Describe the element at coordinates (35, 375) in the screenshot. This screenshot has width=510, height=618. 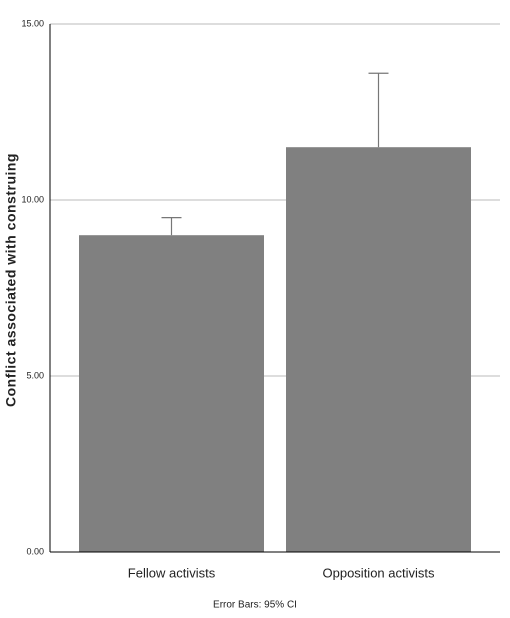
I see `y-tick-label: 5.00` at that location.